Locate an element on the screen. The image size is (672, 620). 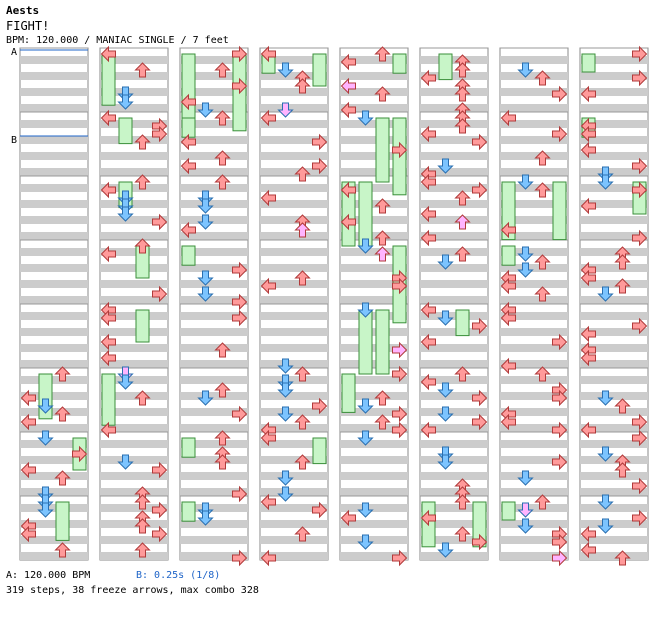
right-arrow is located at coordinates (640, 518).